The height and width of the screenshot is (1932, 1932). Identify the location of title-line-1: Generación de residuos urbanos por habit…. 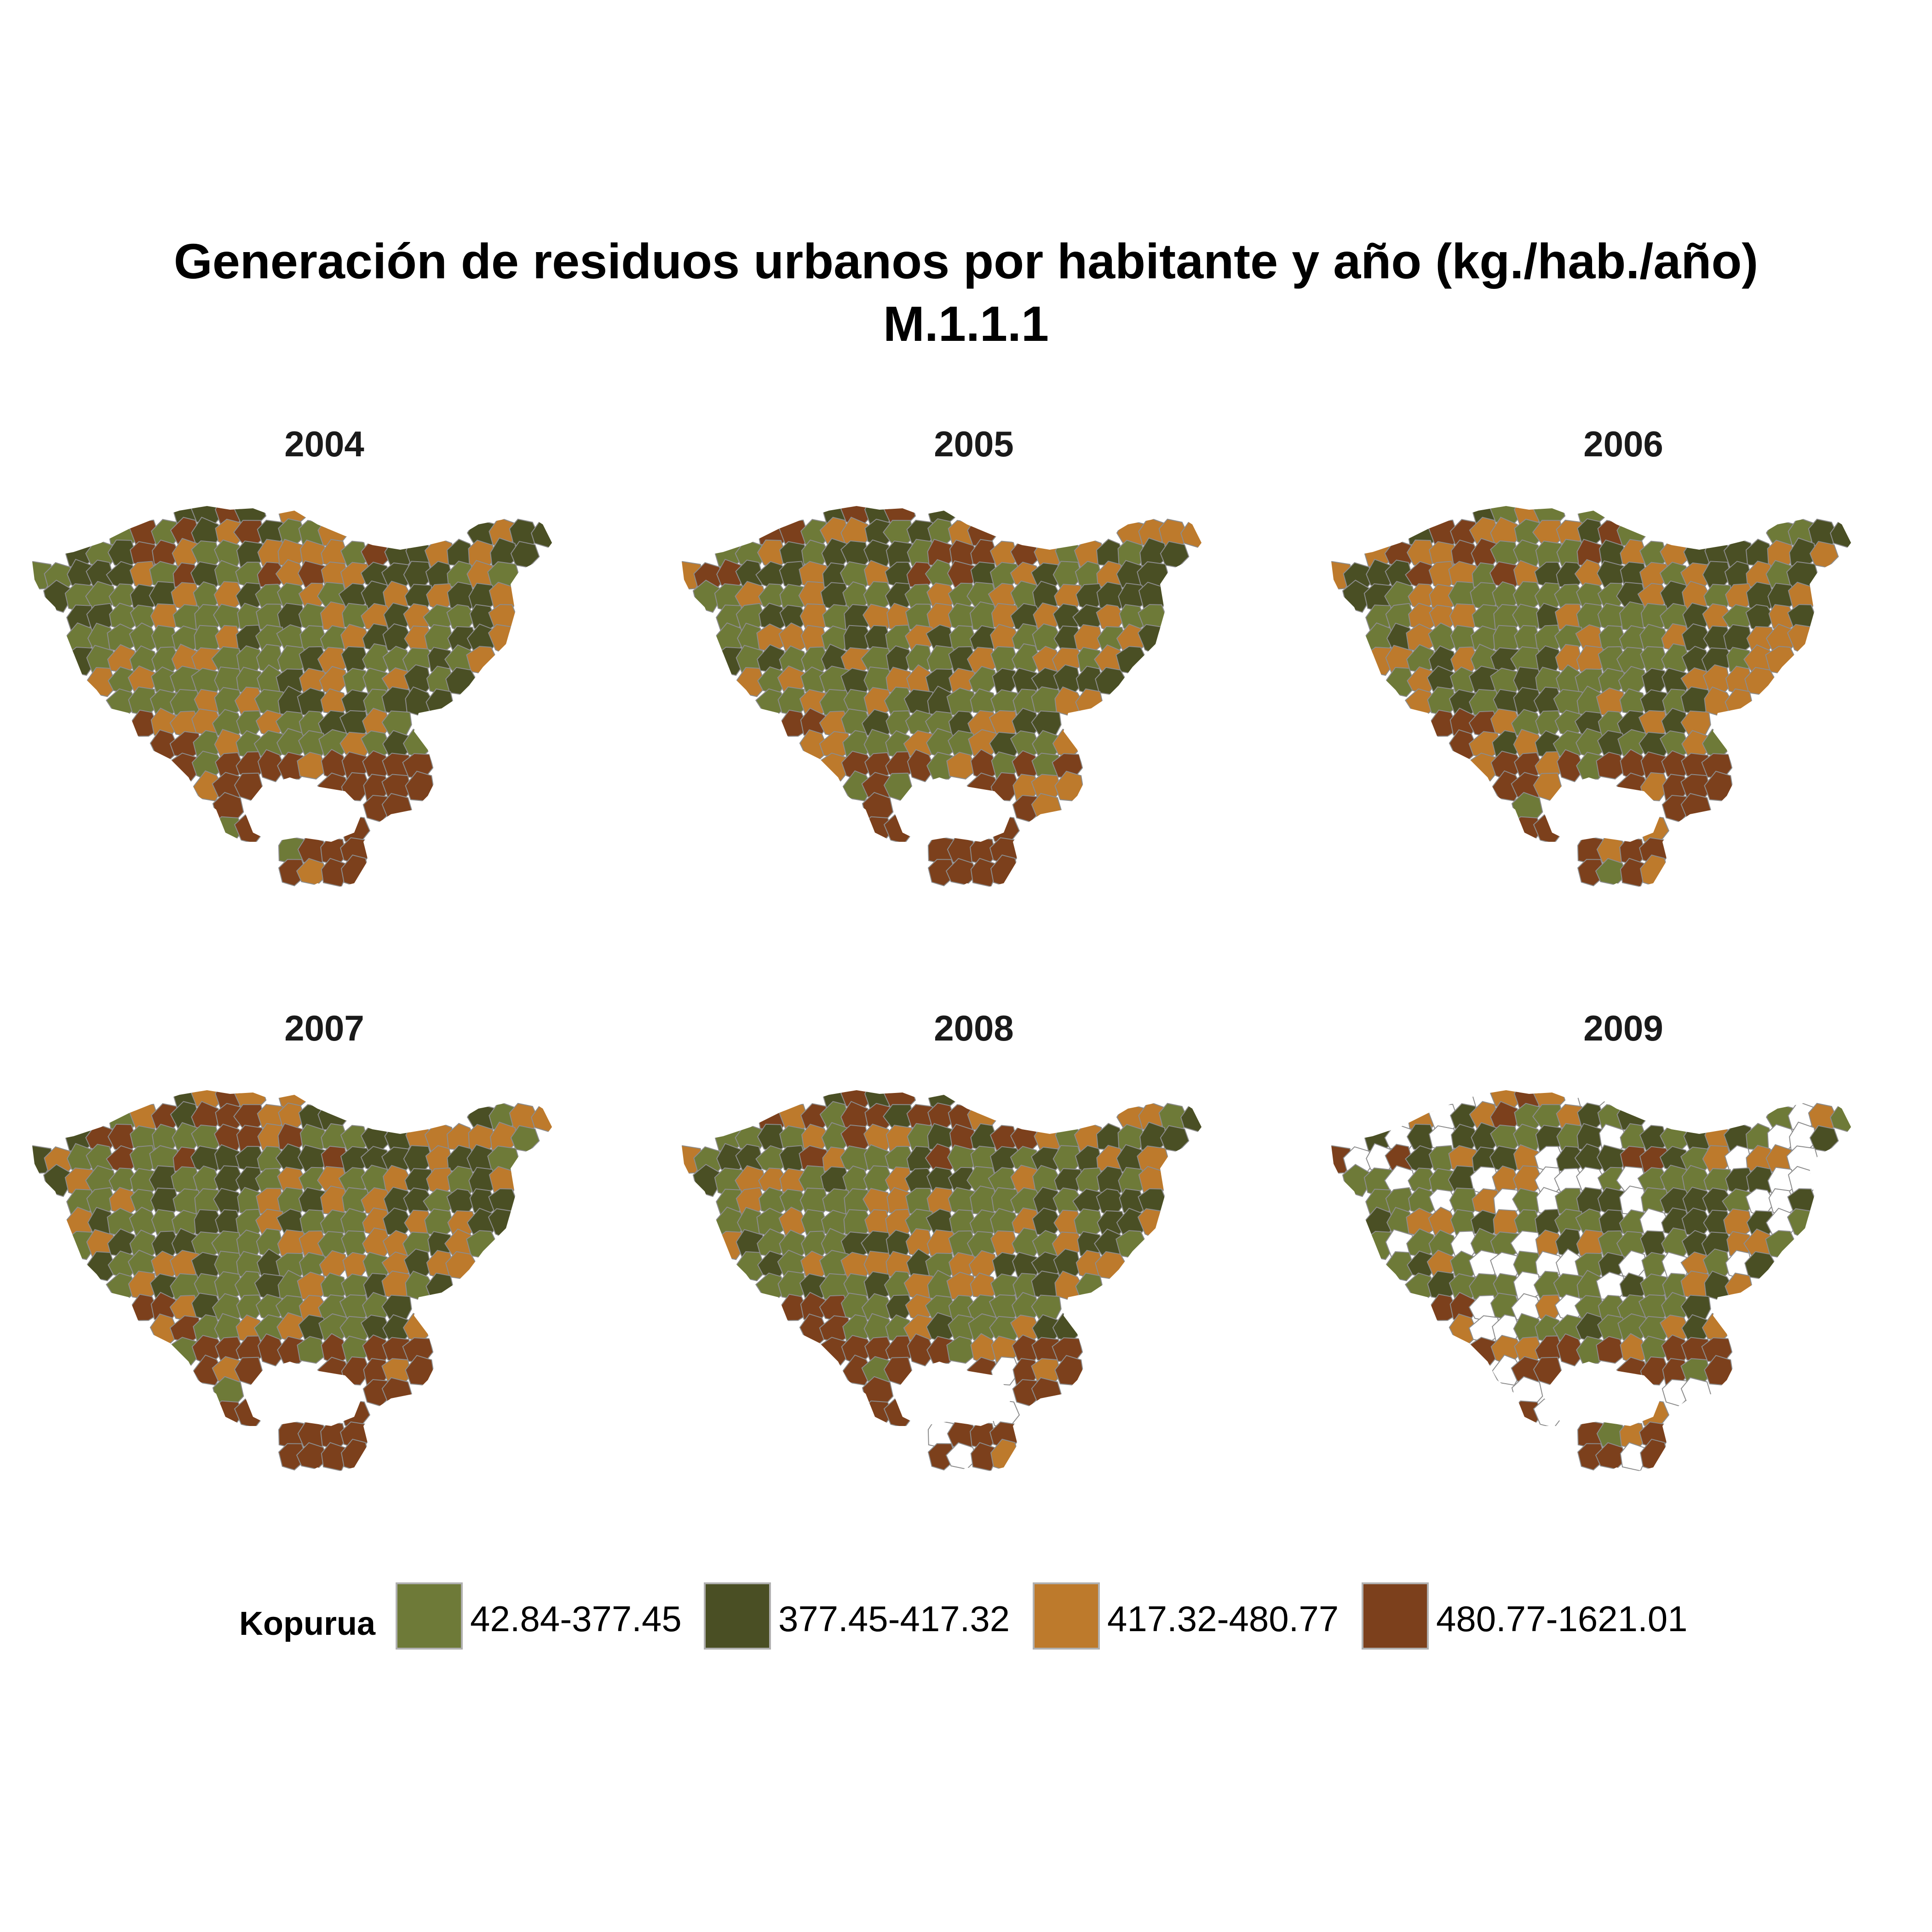
(966, 261).